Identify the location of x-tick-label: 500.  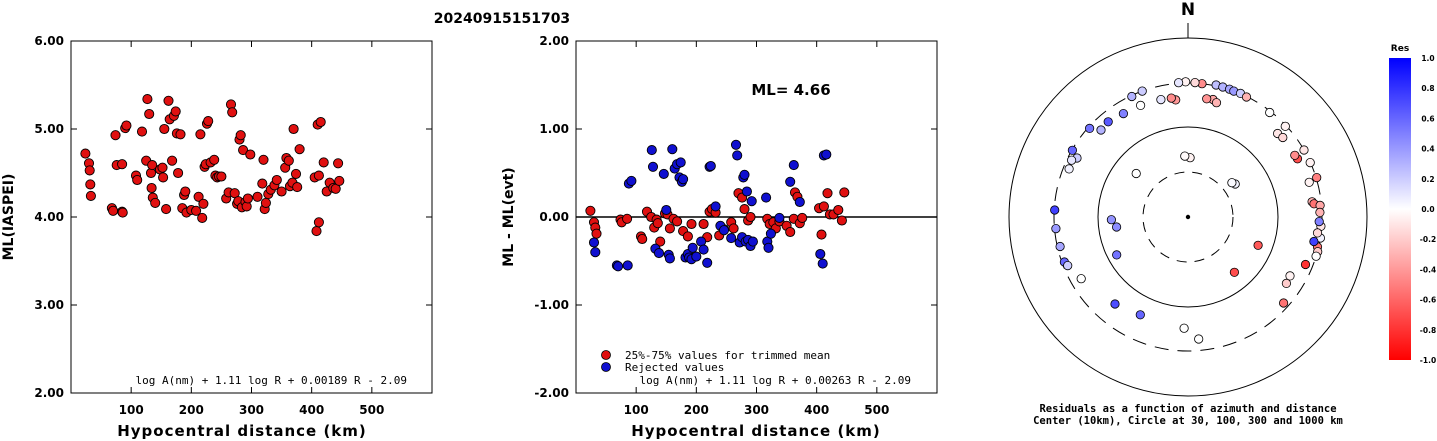
(876, 410).